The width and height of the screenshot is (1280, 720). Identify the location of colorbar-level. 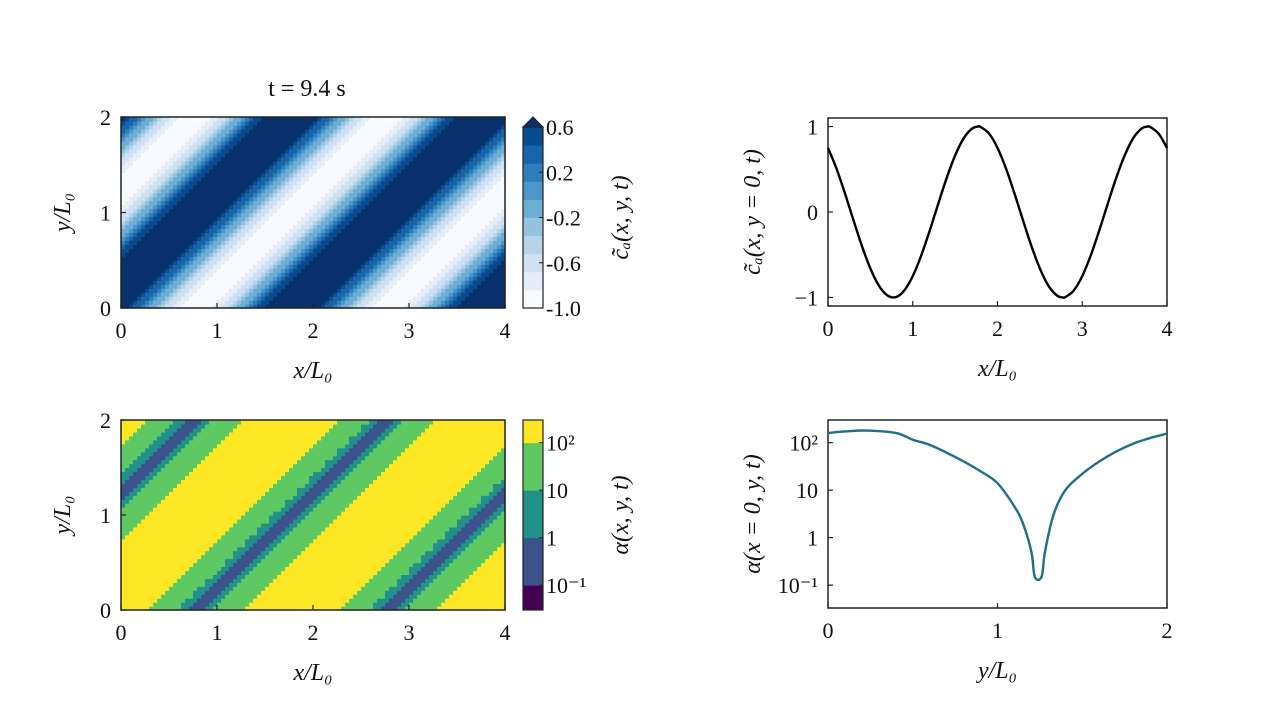
(533, 281).